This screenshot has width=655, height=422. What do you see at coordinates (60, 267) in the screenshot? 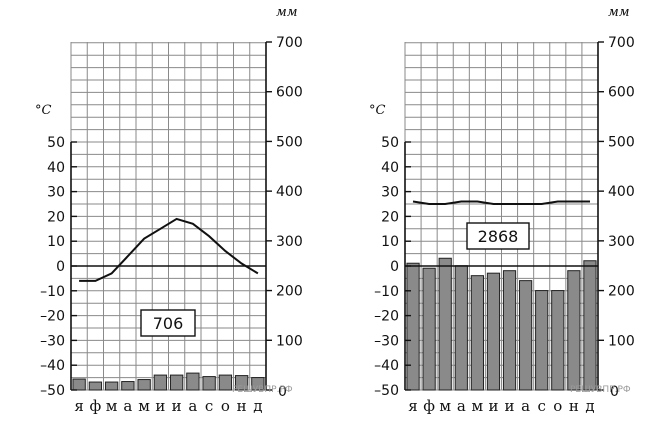
I see `temp-tick-label: 0` at bounding box center [60, 267].